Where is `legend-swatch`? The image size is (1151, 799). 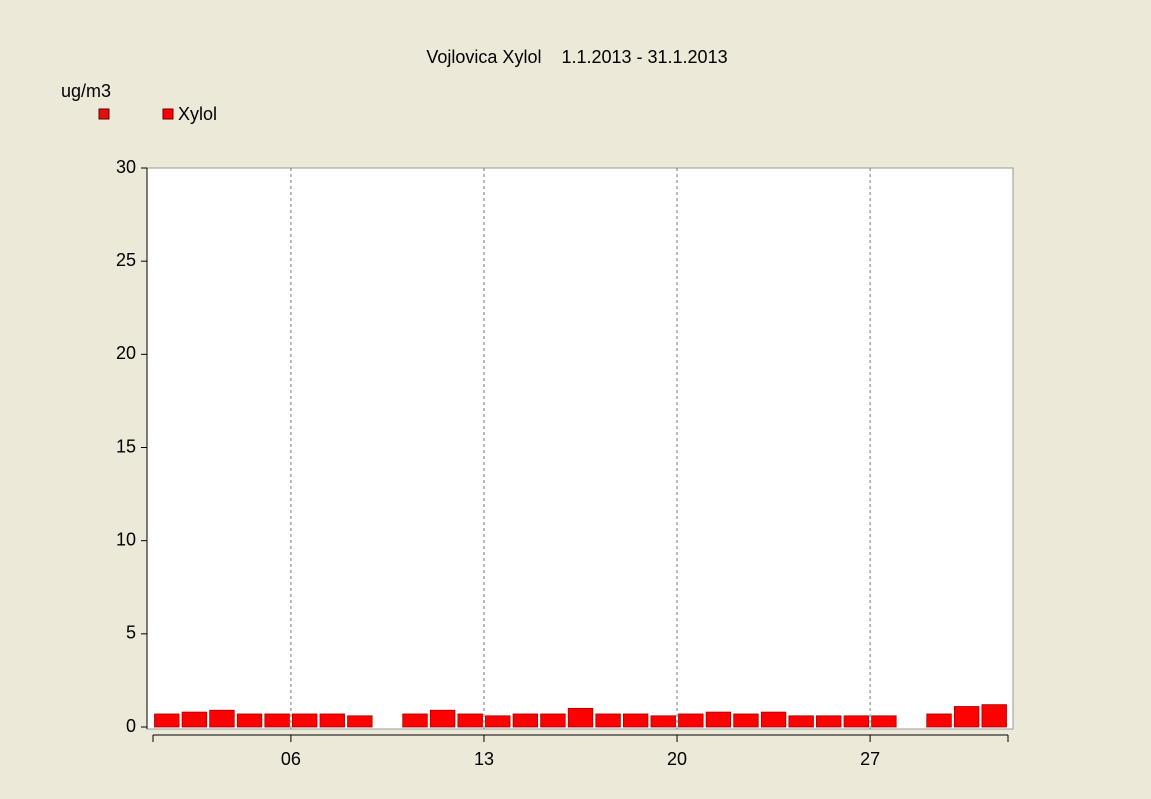 legend-swatch is located at coordinates (168, 114).